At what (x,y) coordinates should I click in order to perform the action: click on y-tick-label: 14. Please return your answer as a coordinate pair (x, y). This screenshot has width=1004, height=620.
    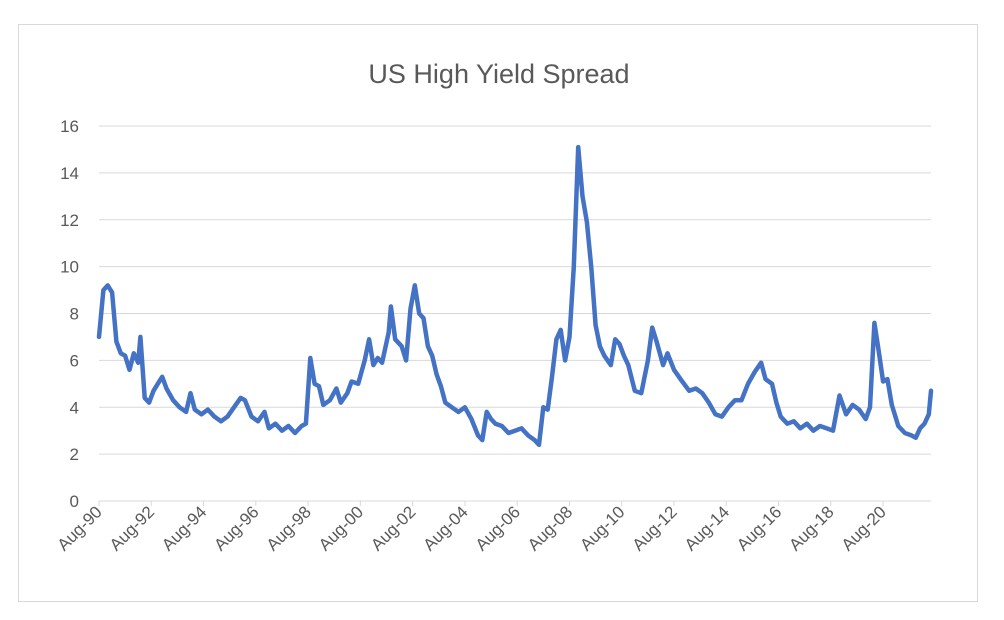
    Looking at the image, I should click on (69, 173).